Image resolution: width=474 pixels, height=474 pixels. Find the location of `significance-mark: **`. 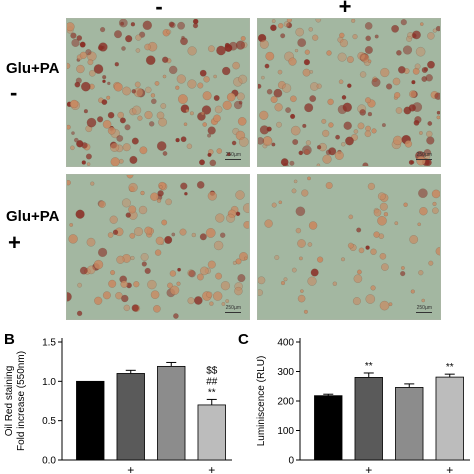

significance-mark: ** is located at coordinates (450, 367).